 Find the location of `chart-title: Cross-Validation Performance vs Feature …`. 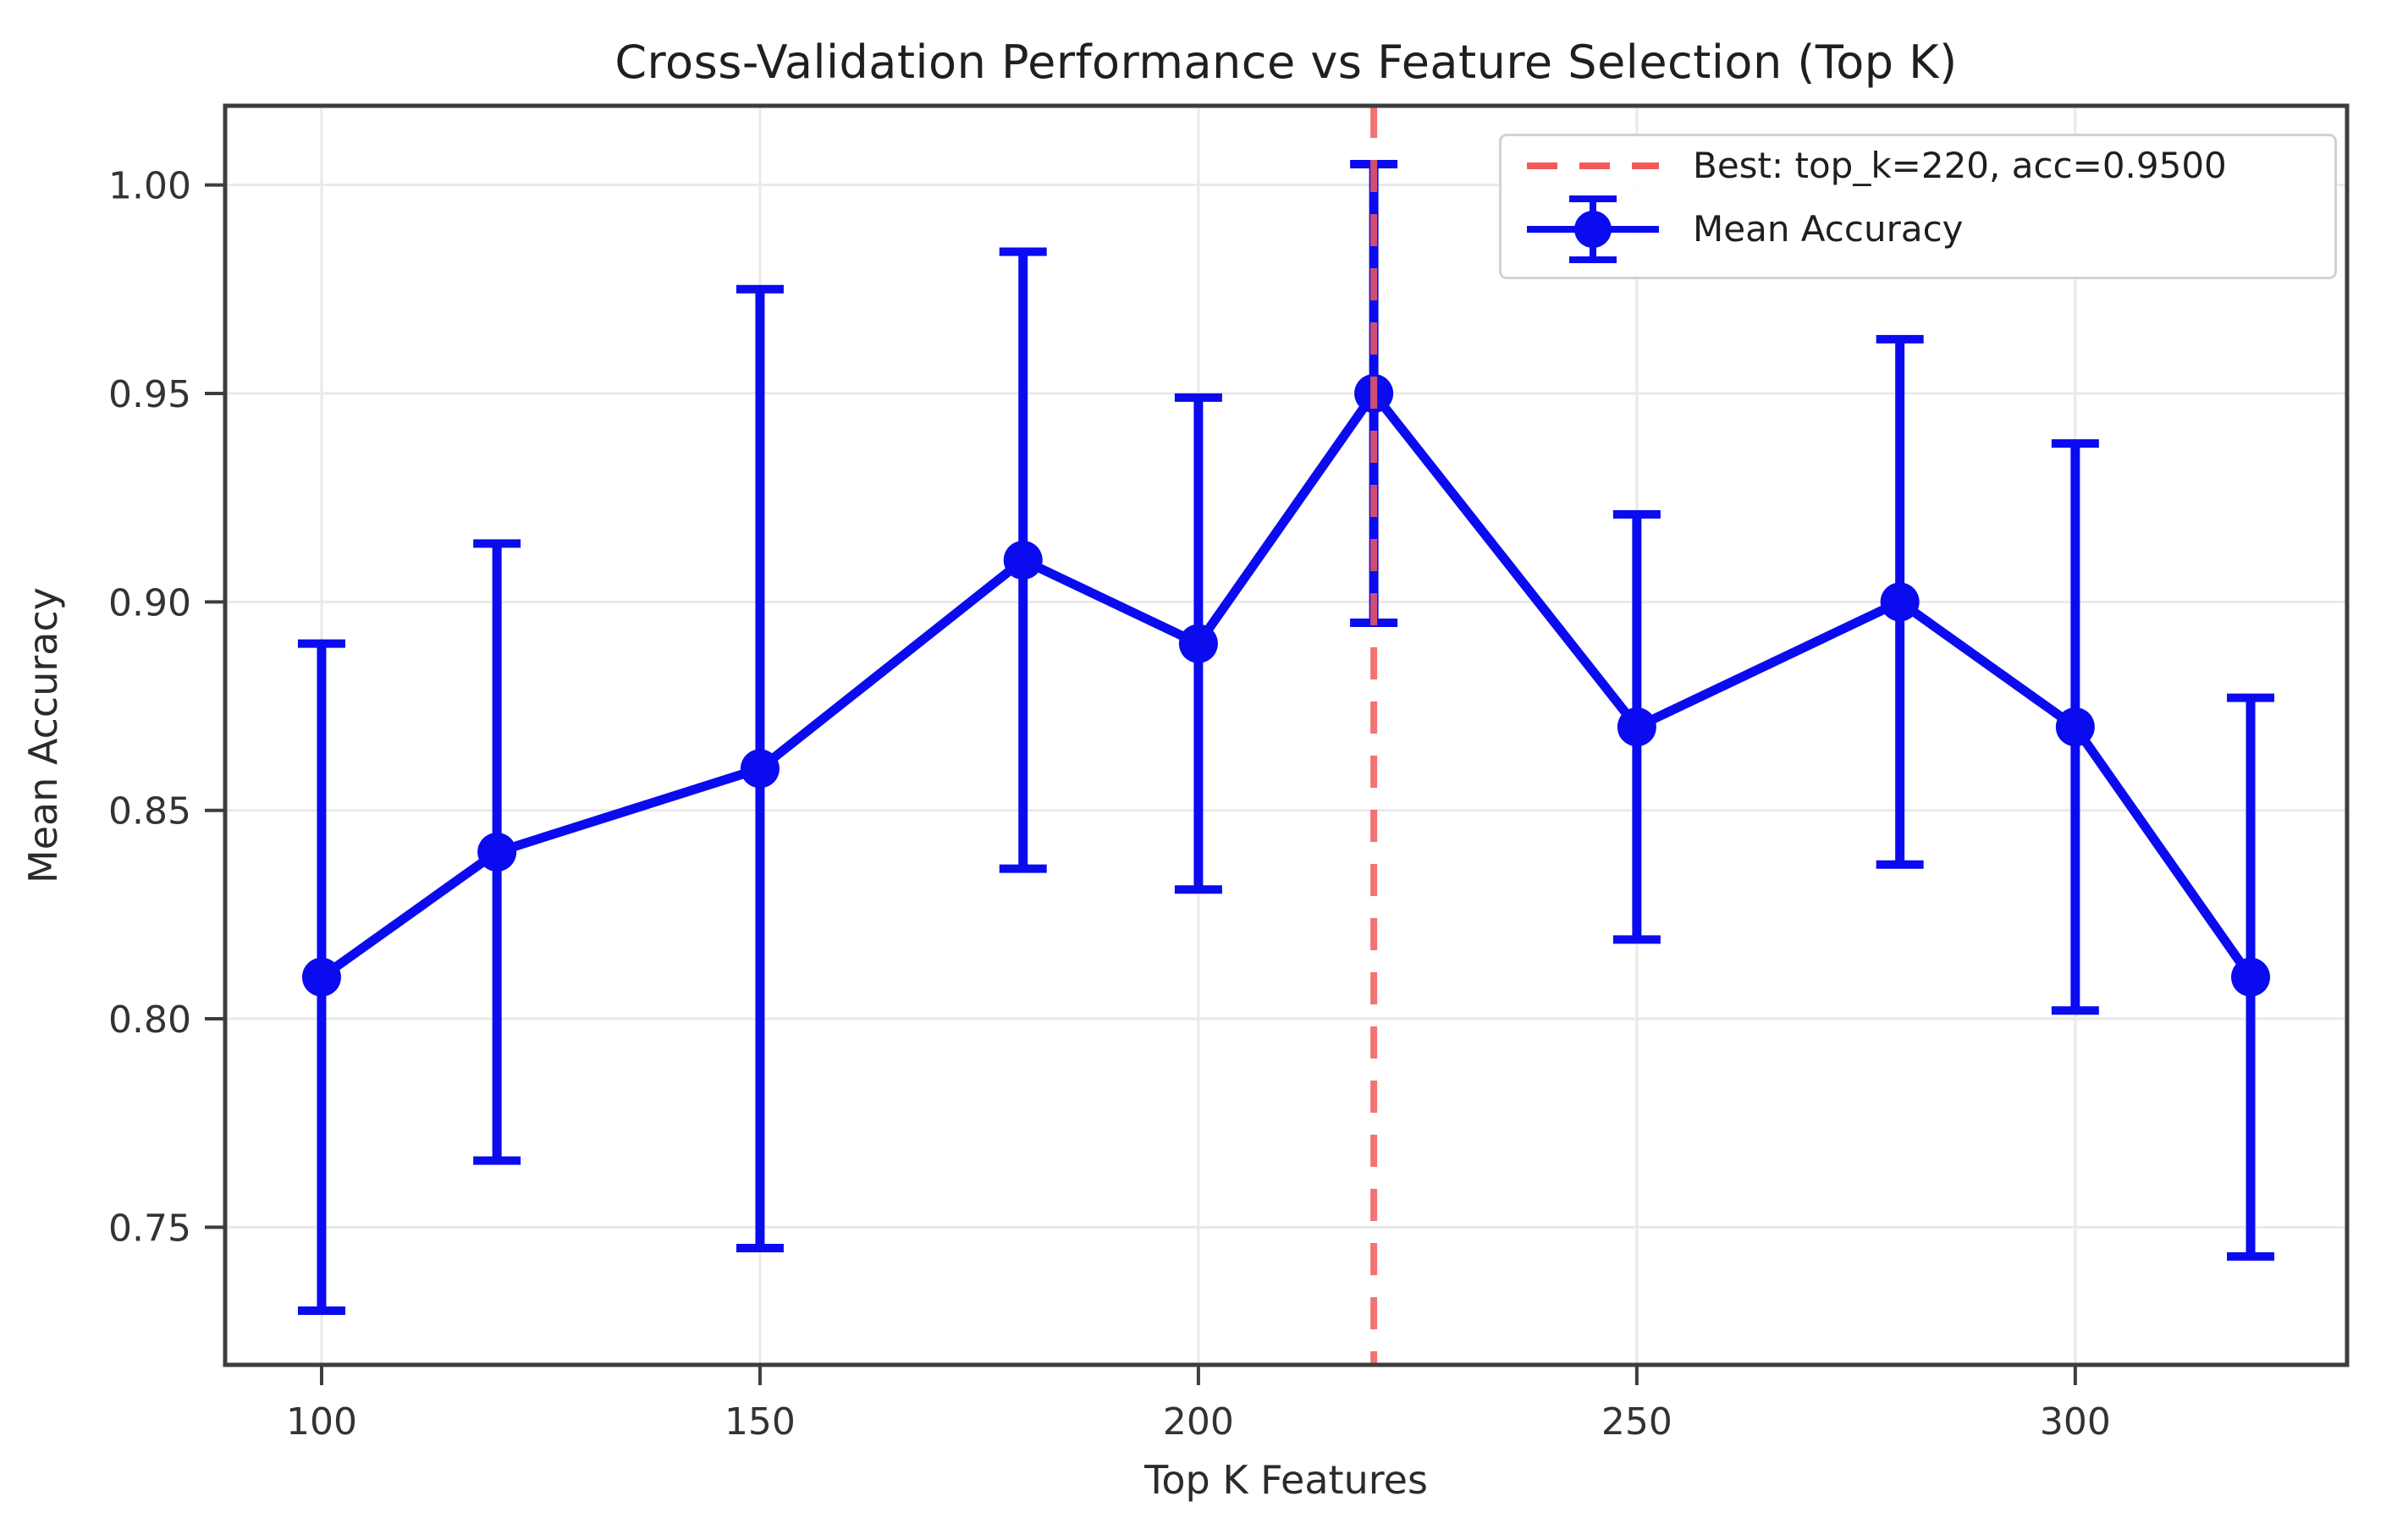

chart-title: Cross-Validation Performance vs Feature … is located at coordinates (1286, 63).